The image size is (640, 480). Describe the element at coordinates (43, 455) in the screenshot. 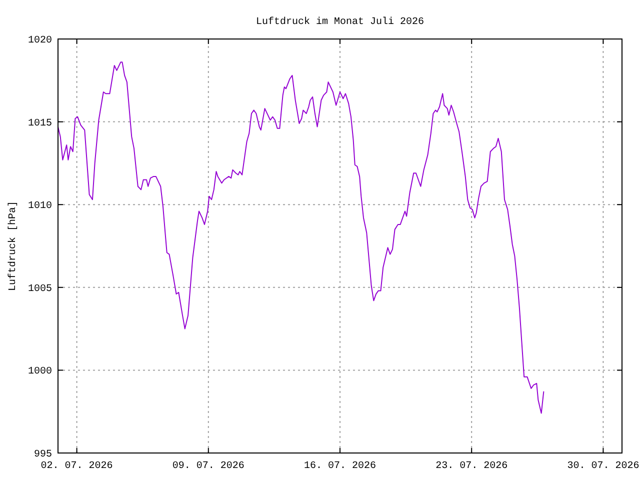

I see `y-tick-label: 995` at that location.